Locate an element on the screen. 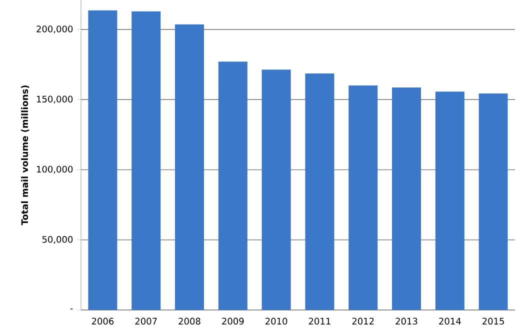 This screenshot has height=336, width=520. x-tick-label: 2015 is located at coordinates (493, 321).